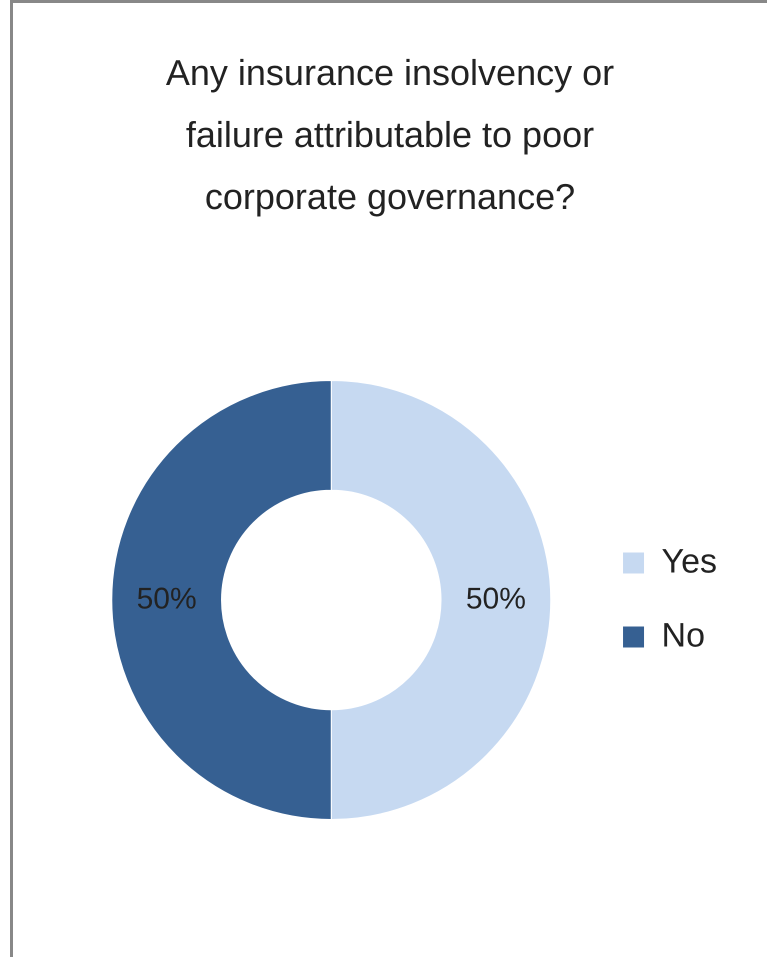 This screenshot has width=767, height=957. What do you see at coordinates (690, 561) in the screenshot?
I see `legend-label: Yes` at bounding box center [690, 561].